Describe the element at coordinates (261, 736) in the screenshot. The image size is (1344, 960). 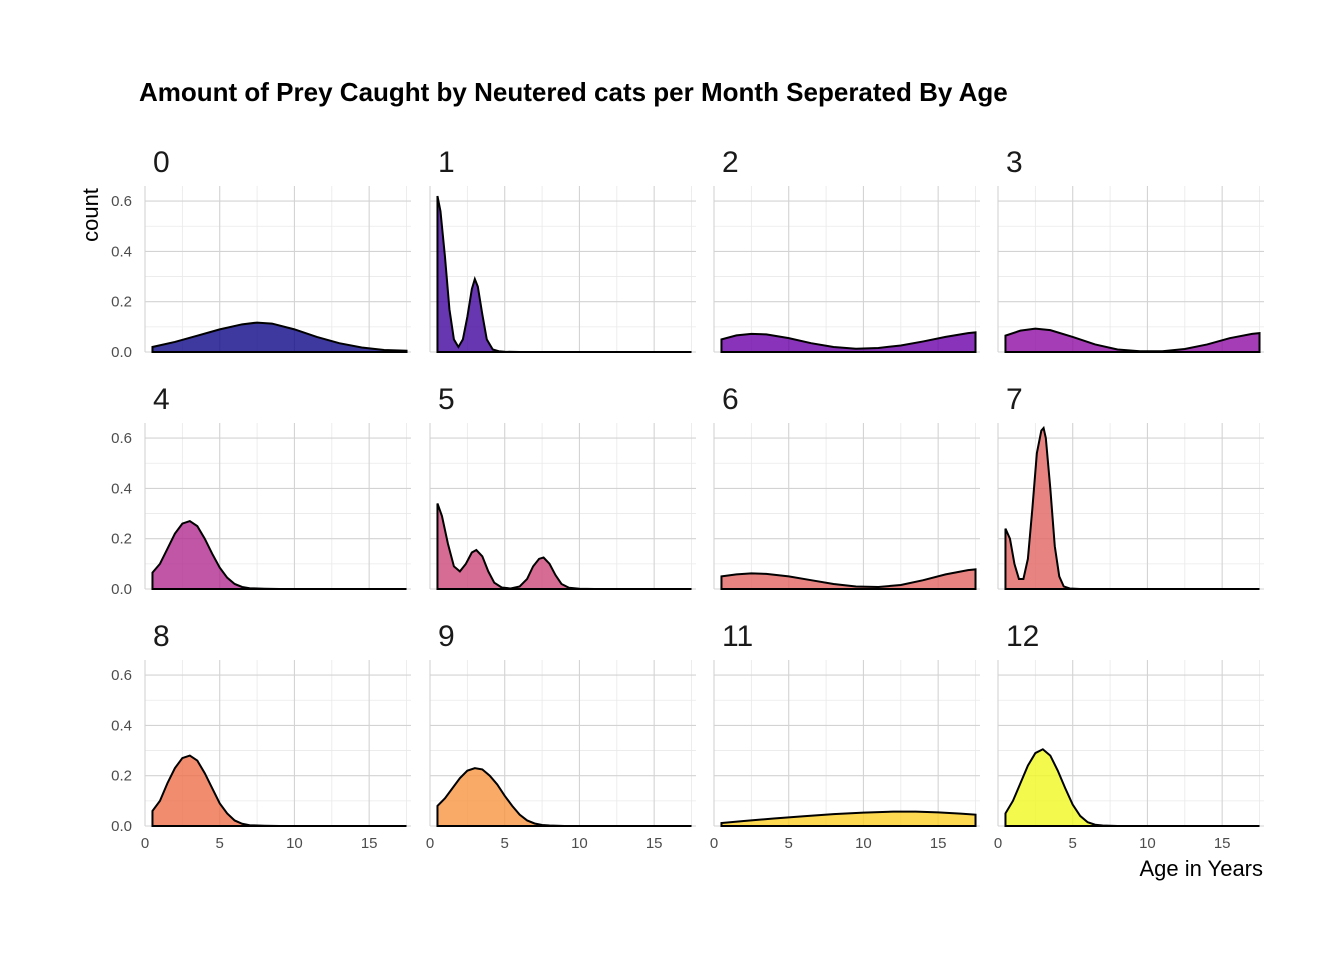
I see `panel-8: 8 0.0 0.2 0.4 0.6 0 5 10 15` at that location.